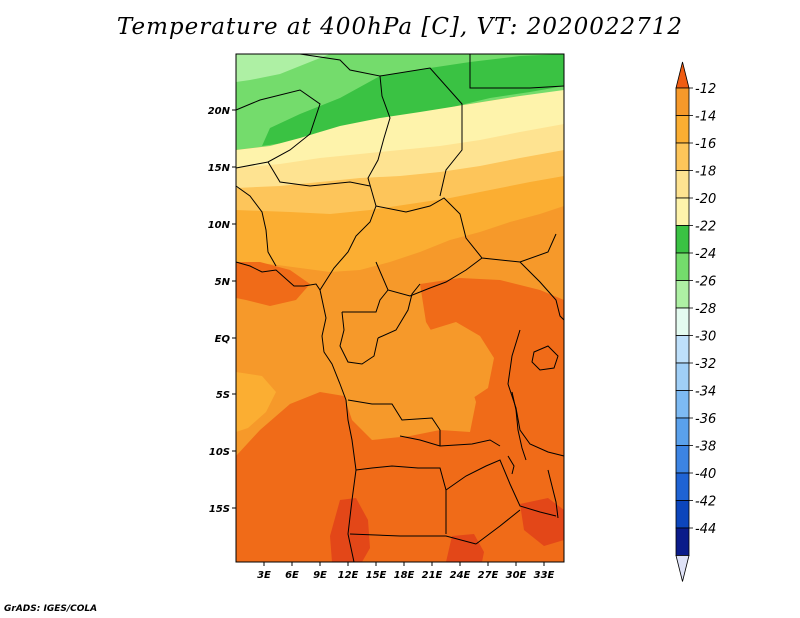 Image resolution: width=800 pixels, height=618 pixels. Describe the element at coordinates (517, 71) in the screenshot. I see `border-egypt-sudan` at that location.